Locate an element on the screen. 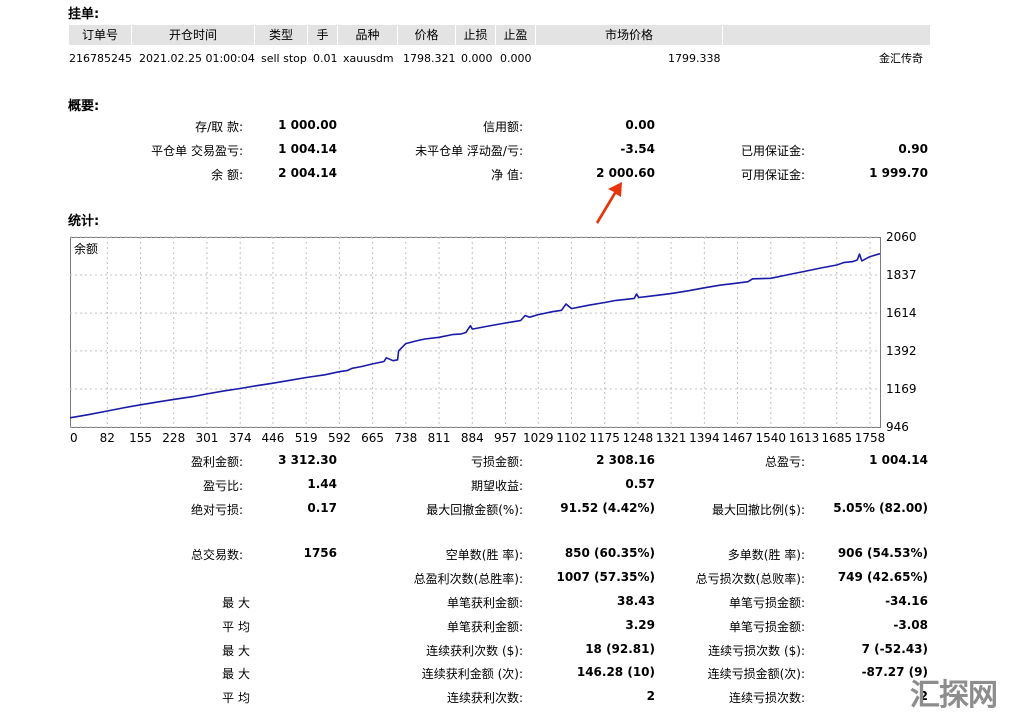 This screenshot has height=714, width=1035. col-header-type: 类型 is located at coordinates (280, 35).